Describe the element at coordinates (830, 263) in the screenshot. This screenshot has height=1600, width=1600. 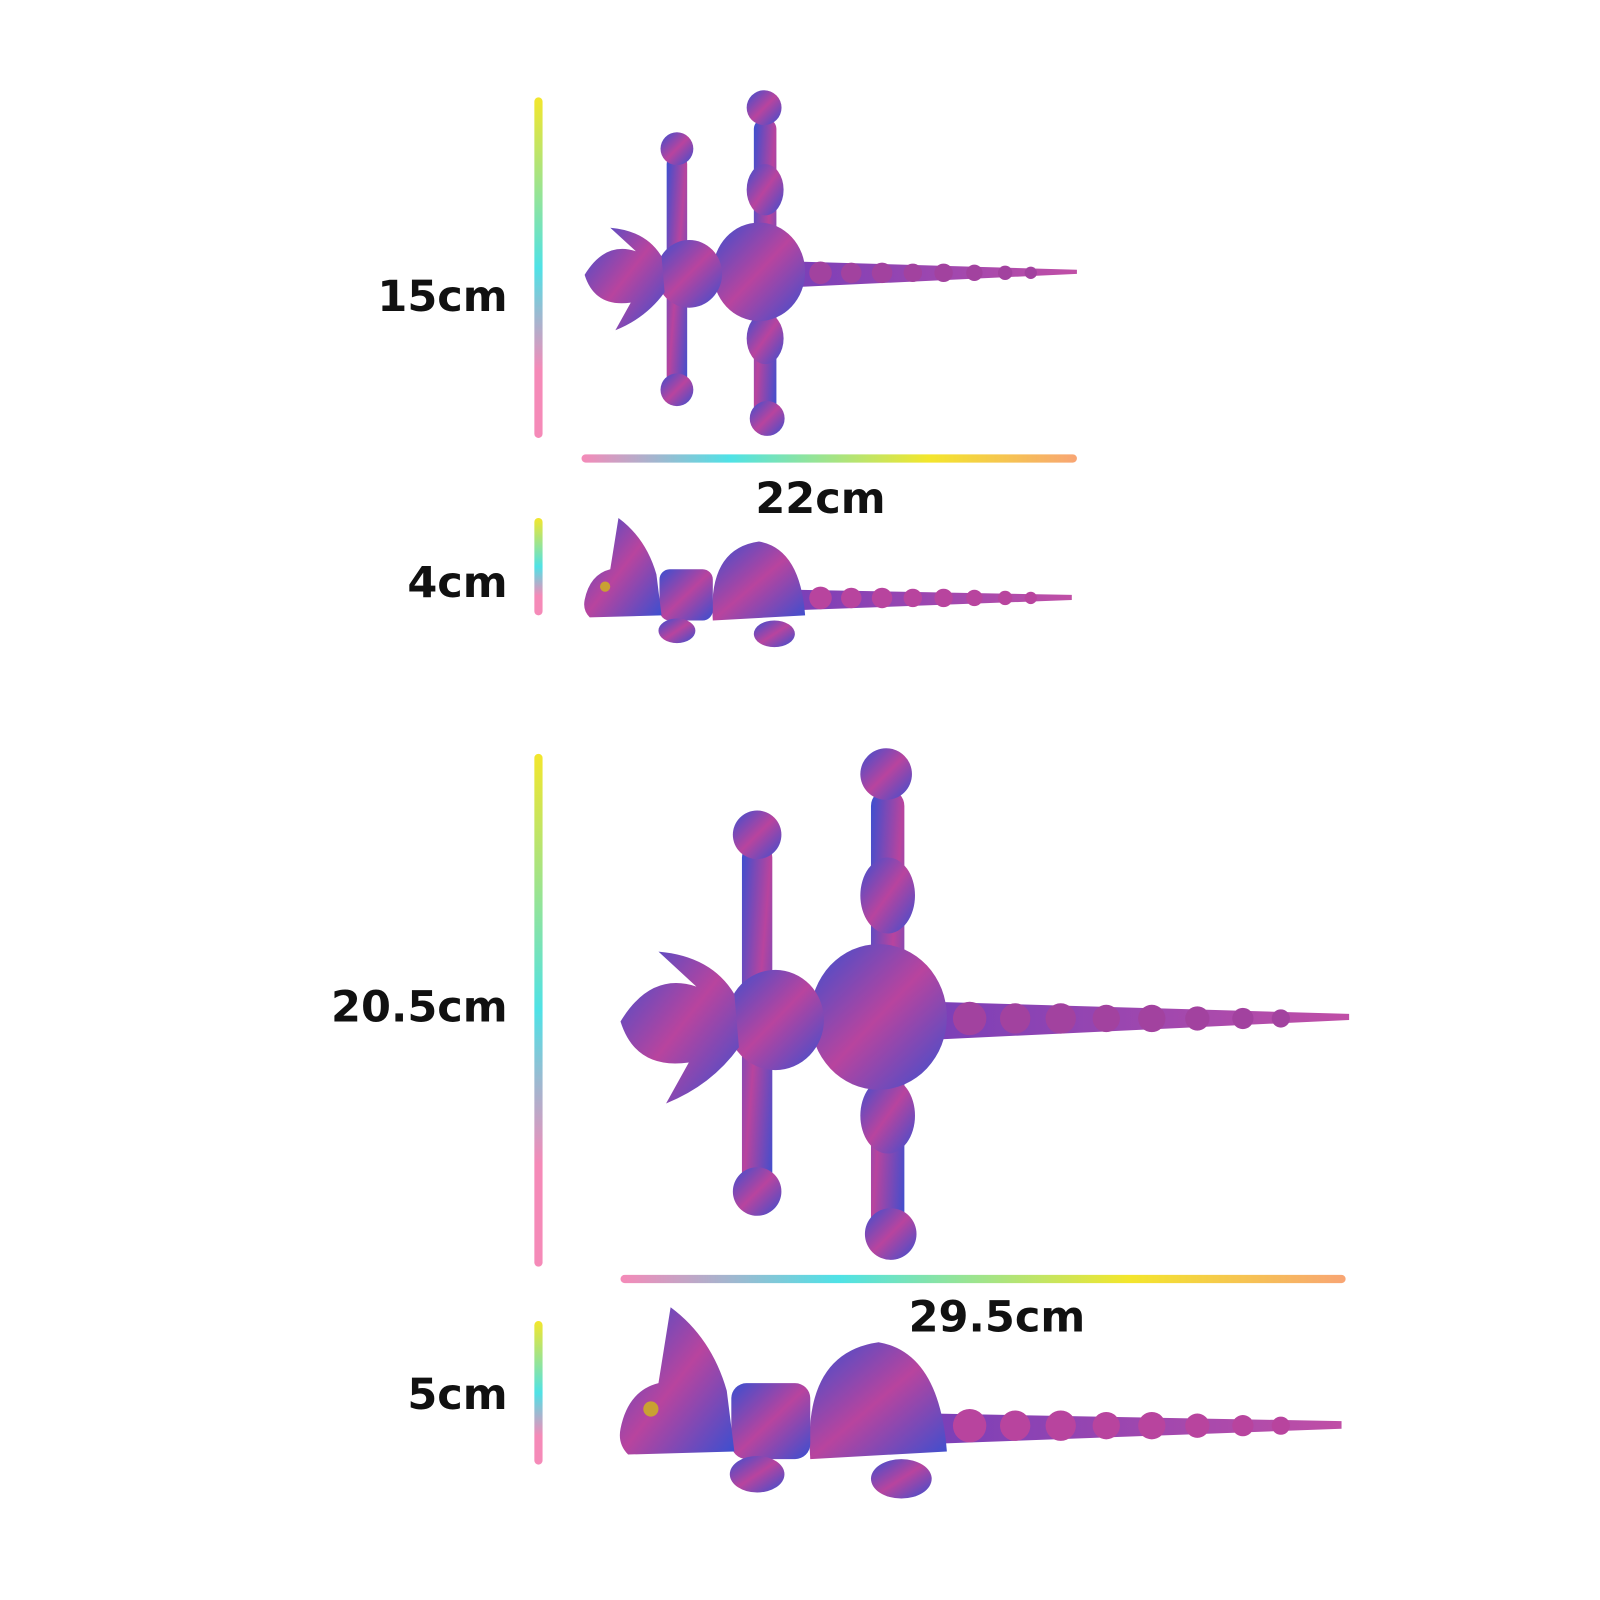
I see `figure-small-top-view` at that location.